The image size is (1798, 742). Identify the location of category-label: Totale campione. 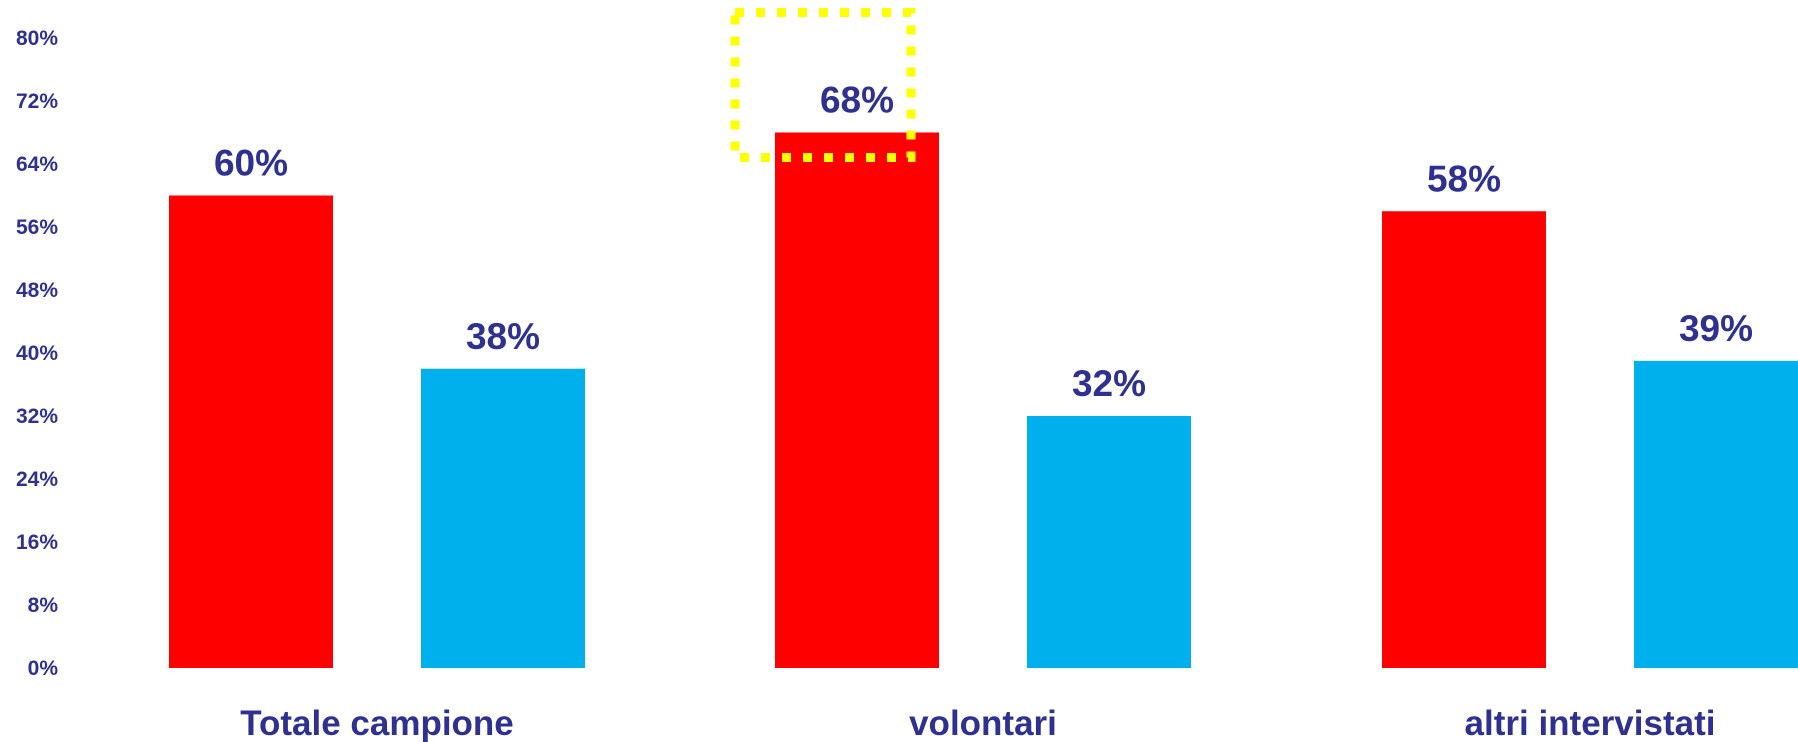
(377, 723).